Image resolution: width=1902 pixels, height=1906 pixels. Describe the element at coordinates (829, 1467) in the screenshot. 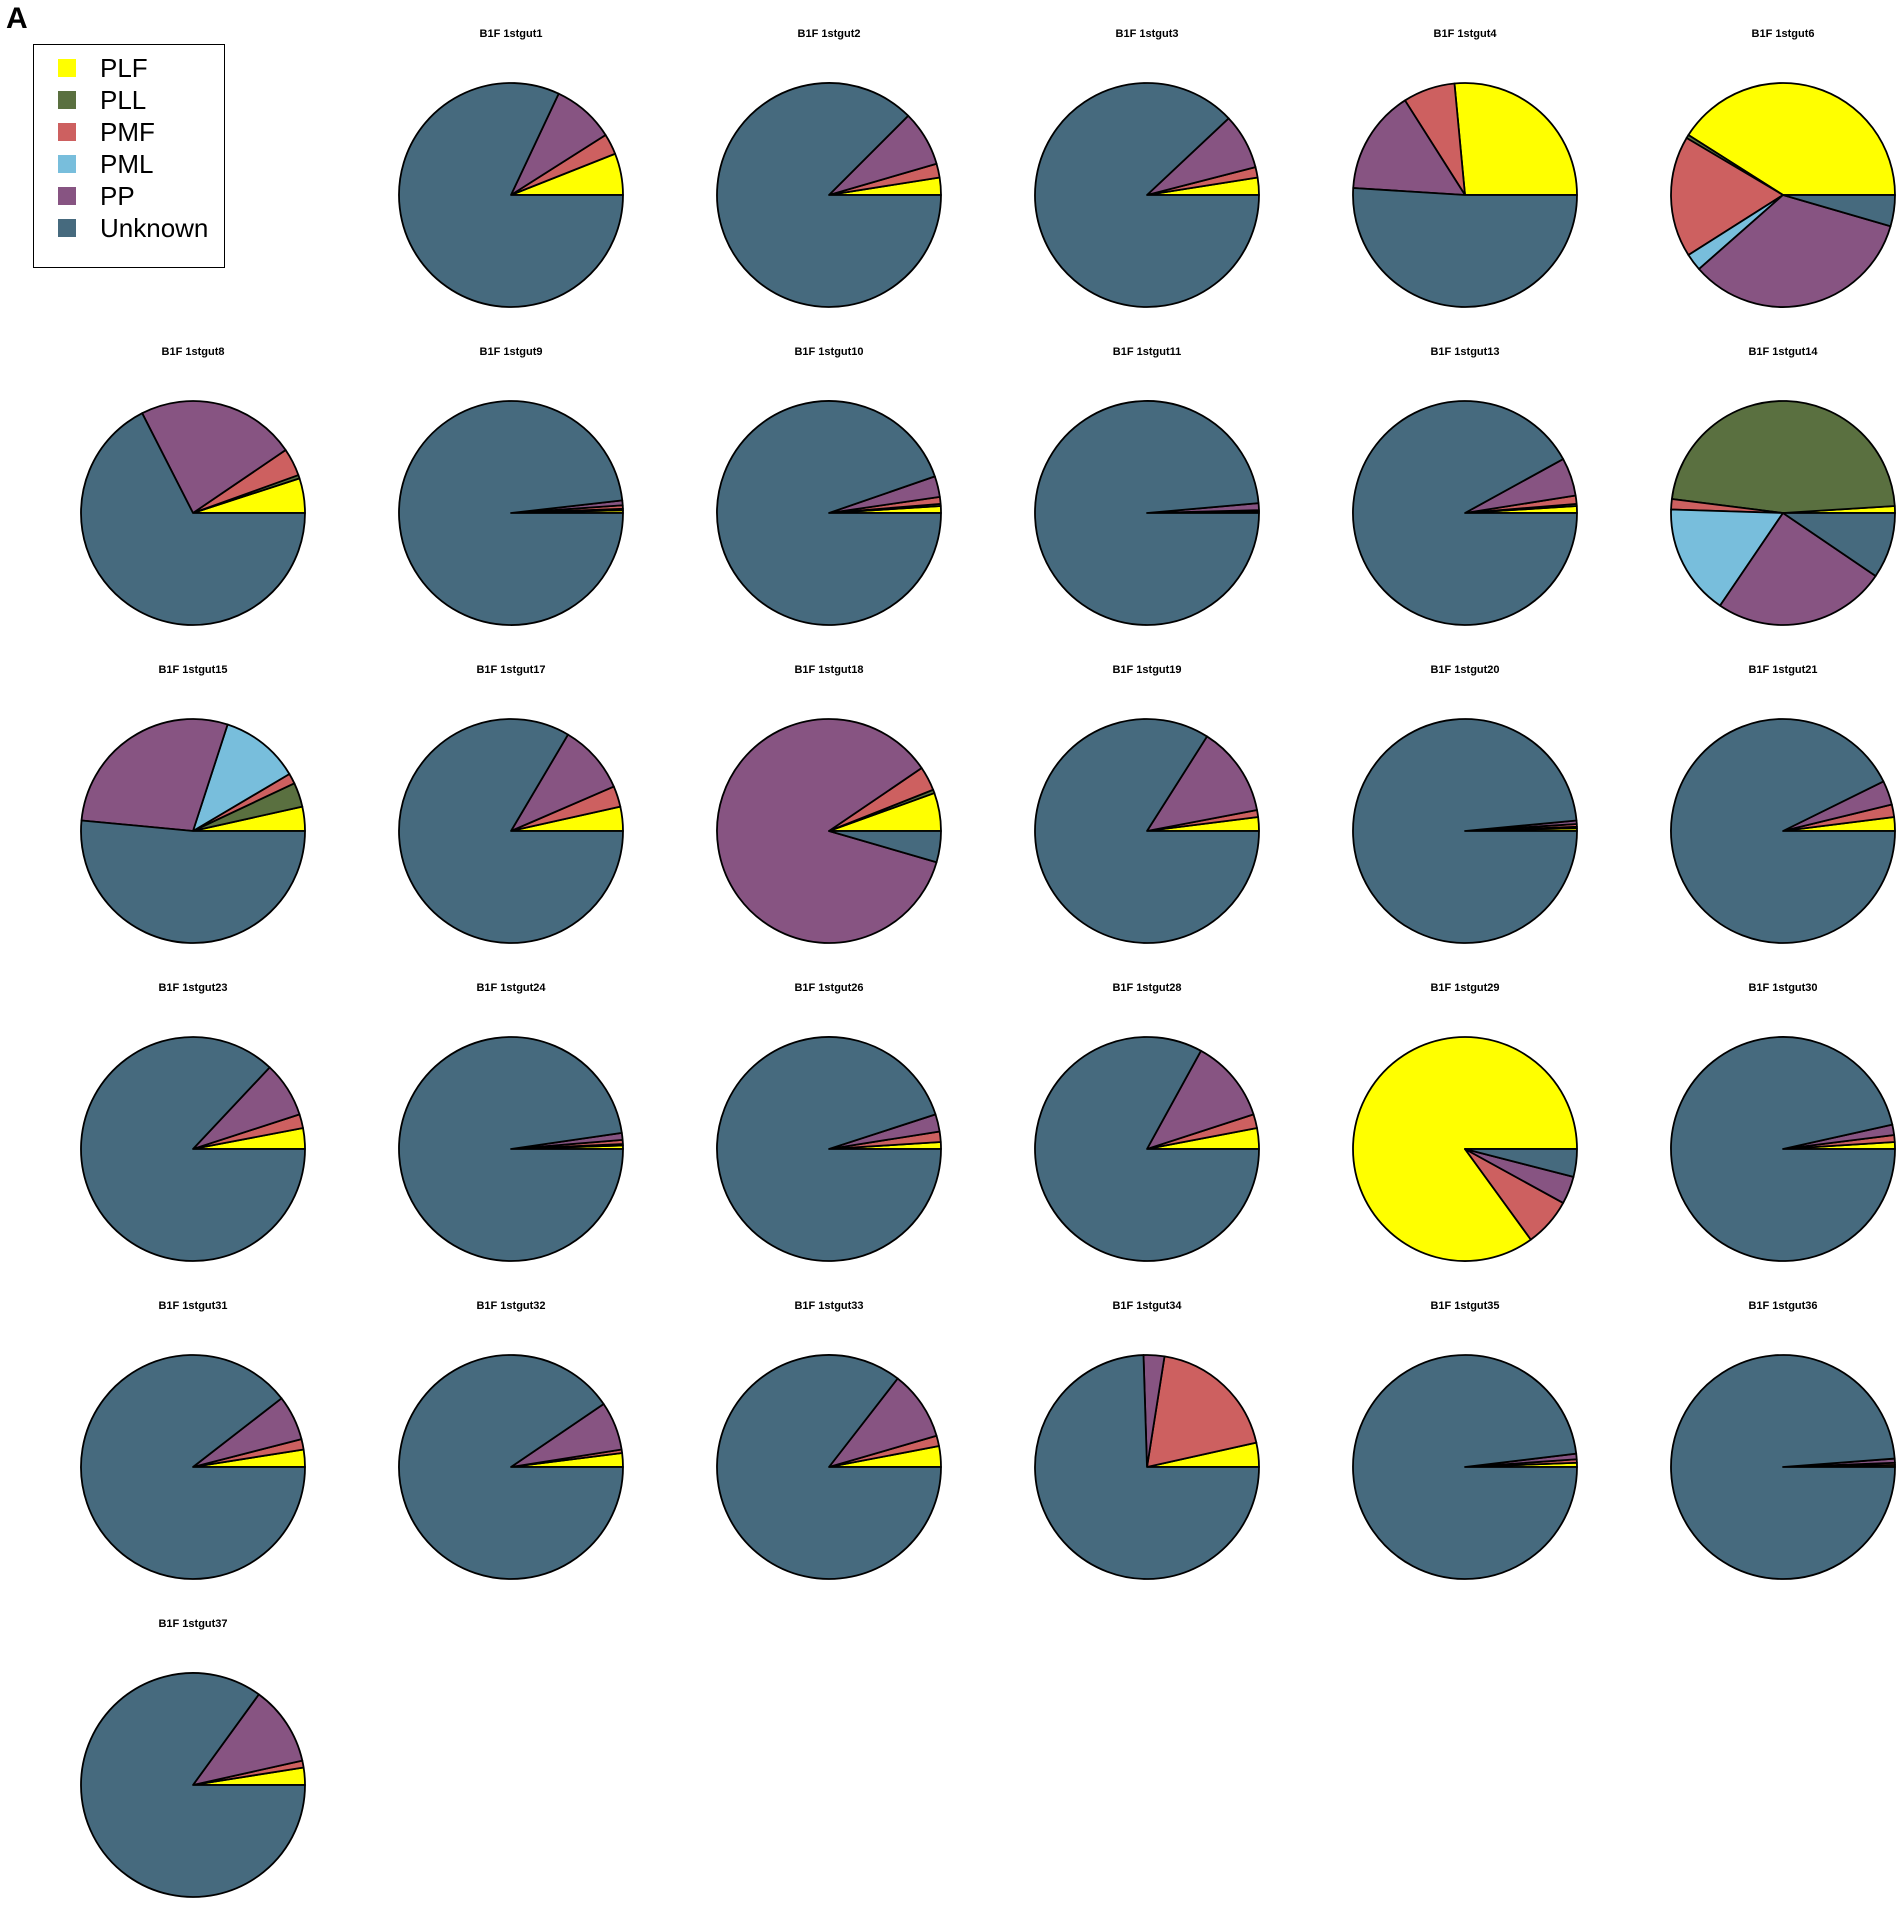

I see `pie-26-slice-unknown` at that location.